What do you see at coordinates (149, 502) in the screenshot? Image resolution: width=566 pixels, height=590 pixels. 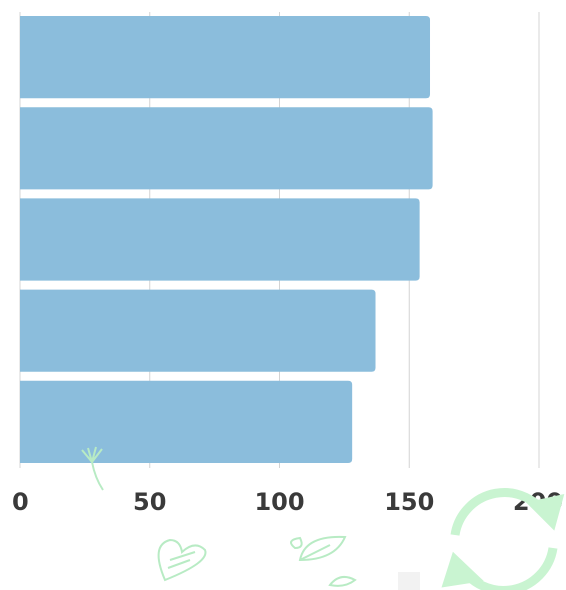 I see `x-tick-label: 50` at bounding box center [149, 502].